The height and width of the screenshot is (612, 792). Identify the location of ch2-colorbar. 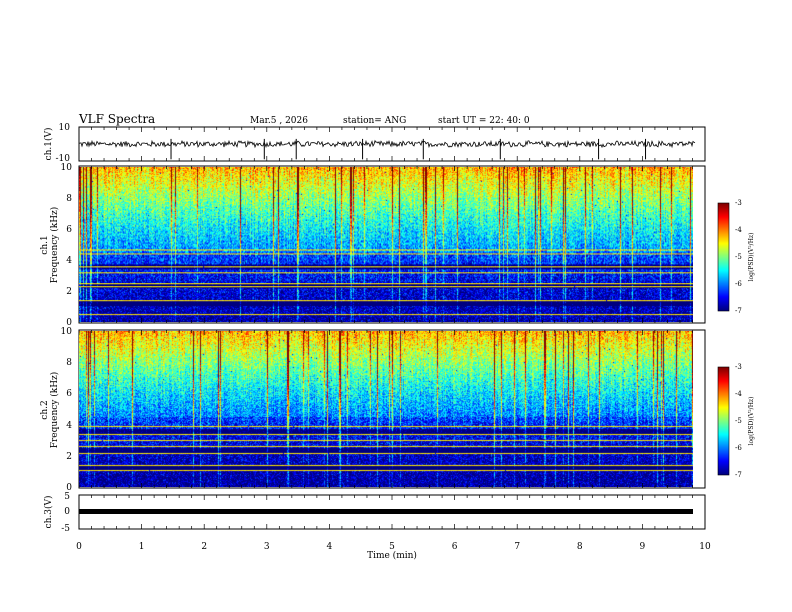
(723, 421).